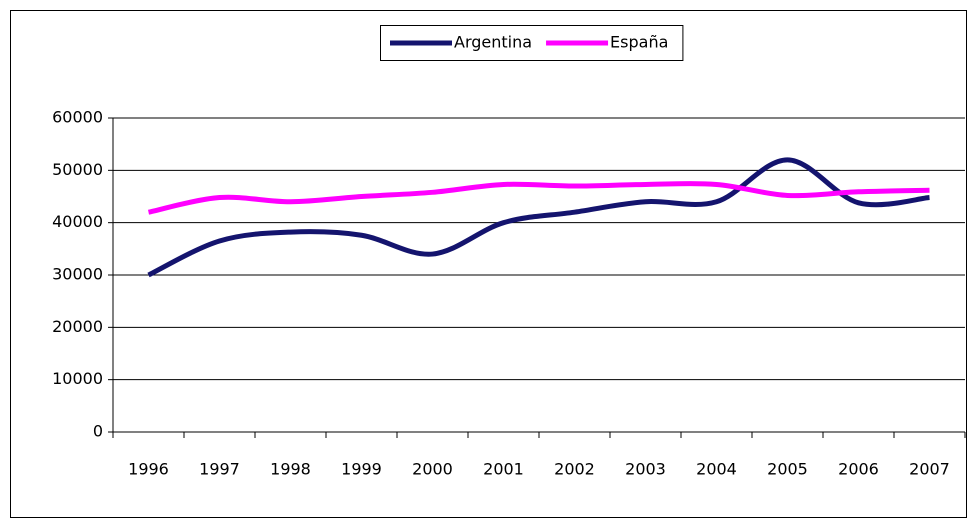 Image resolution: width=969 pixels, height=519 pixels. What do you see at coordinates (645, 469) in the screenshot?
I see `x-tick-label: 2003` at bounding box center [645, 469].